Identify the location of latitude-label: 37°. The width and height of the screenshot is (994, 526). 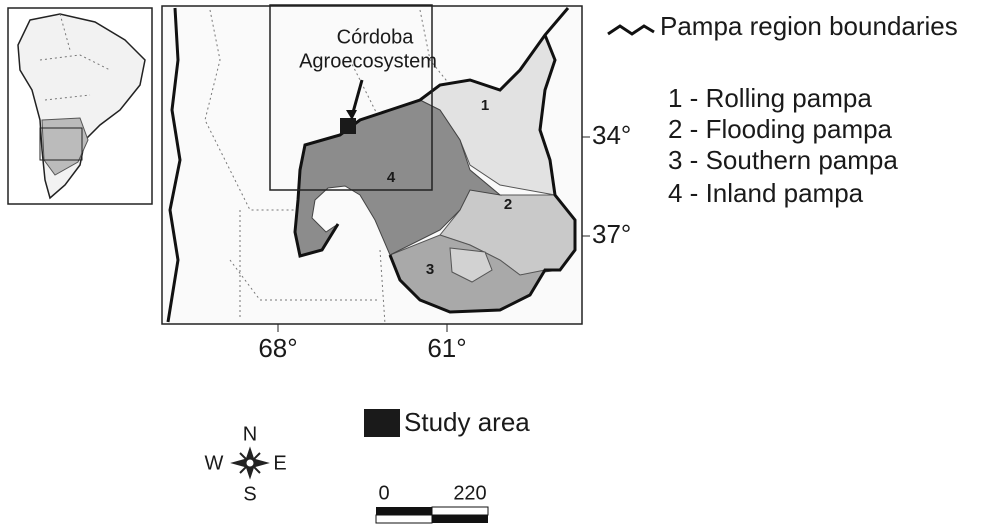
(611, 234).